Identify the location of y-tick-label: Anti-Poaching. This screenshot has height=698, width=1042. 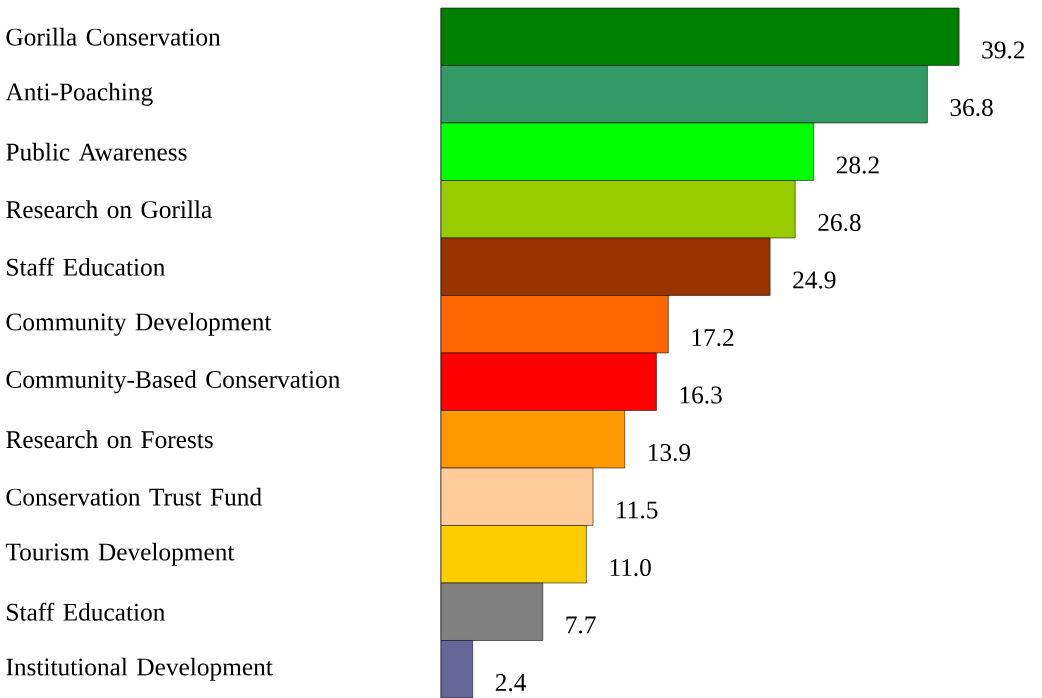
(79, 94).